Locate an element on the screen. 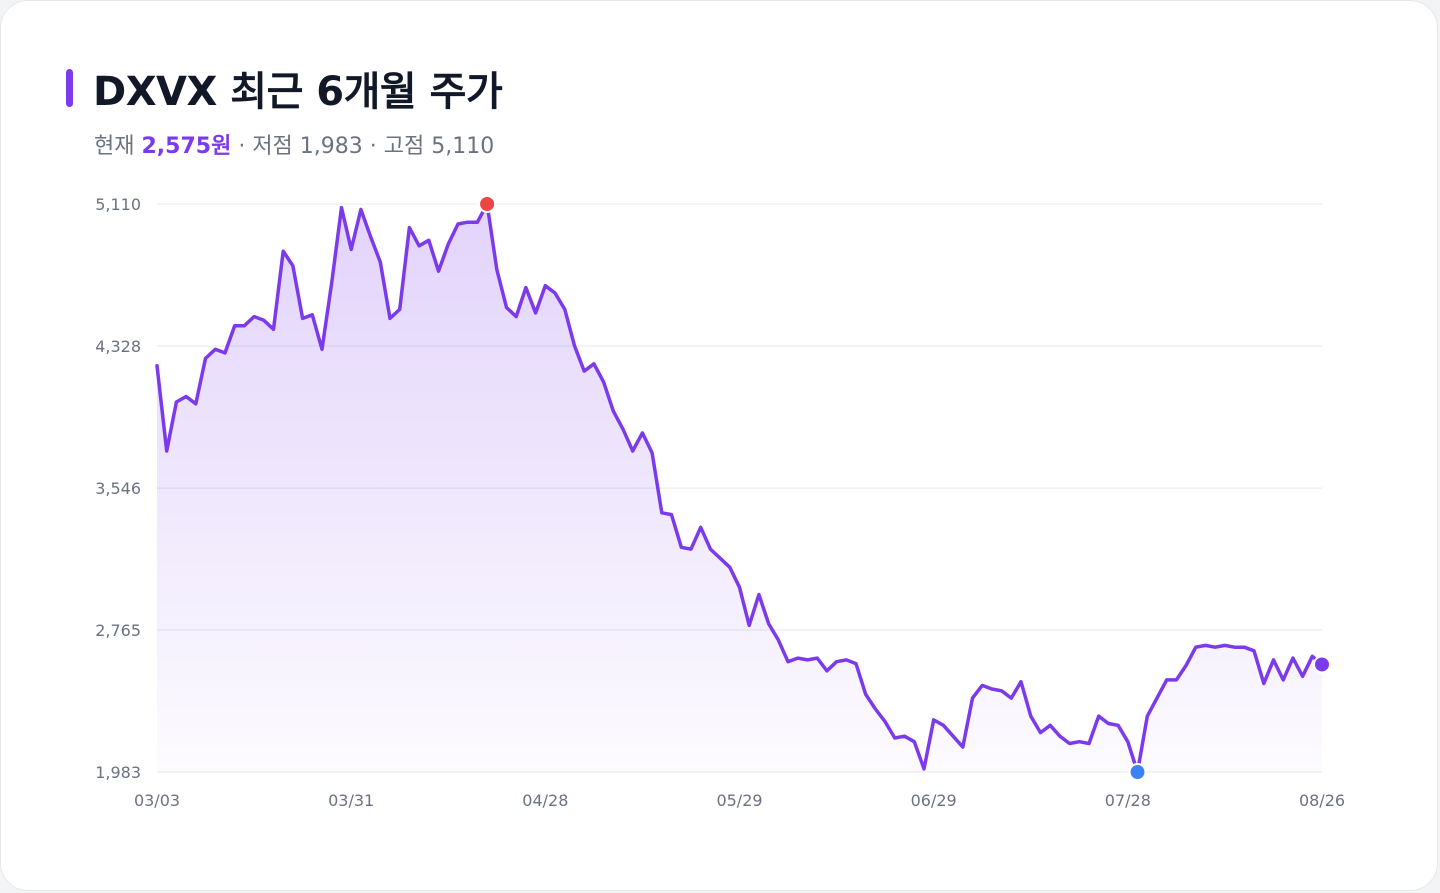 This screenshot has width=1440, height=893. x-tick-label: 04/28 is located at coordinates (545, 800).